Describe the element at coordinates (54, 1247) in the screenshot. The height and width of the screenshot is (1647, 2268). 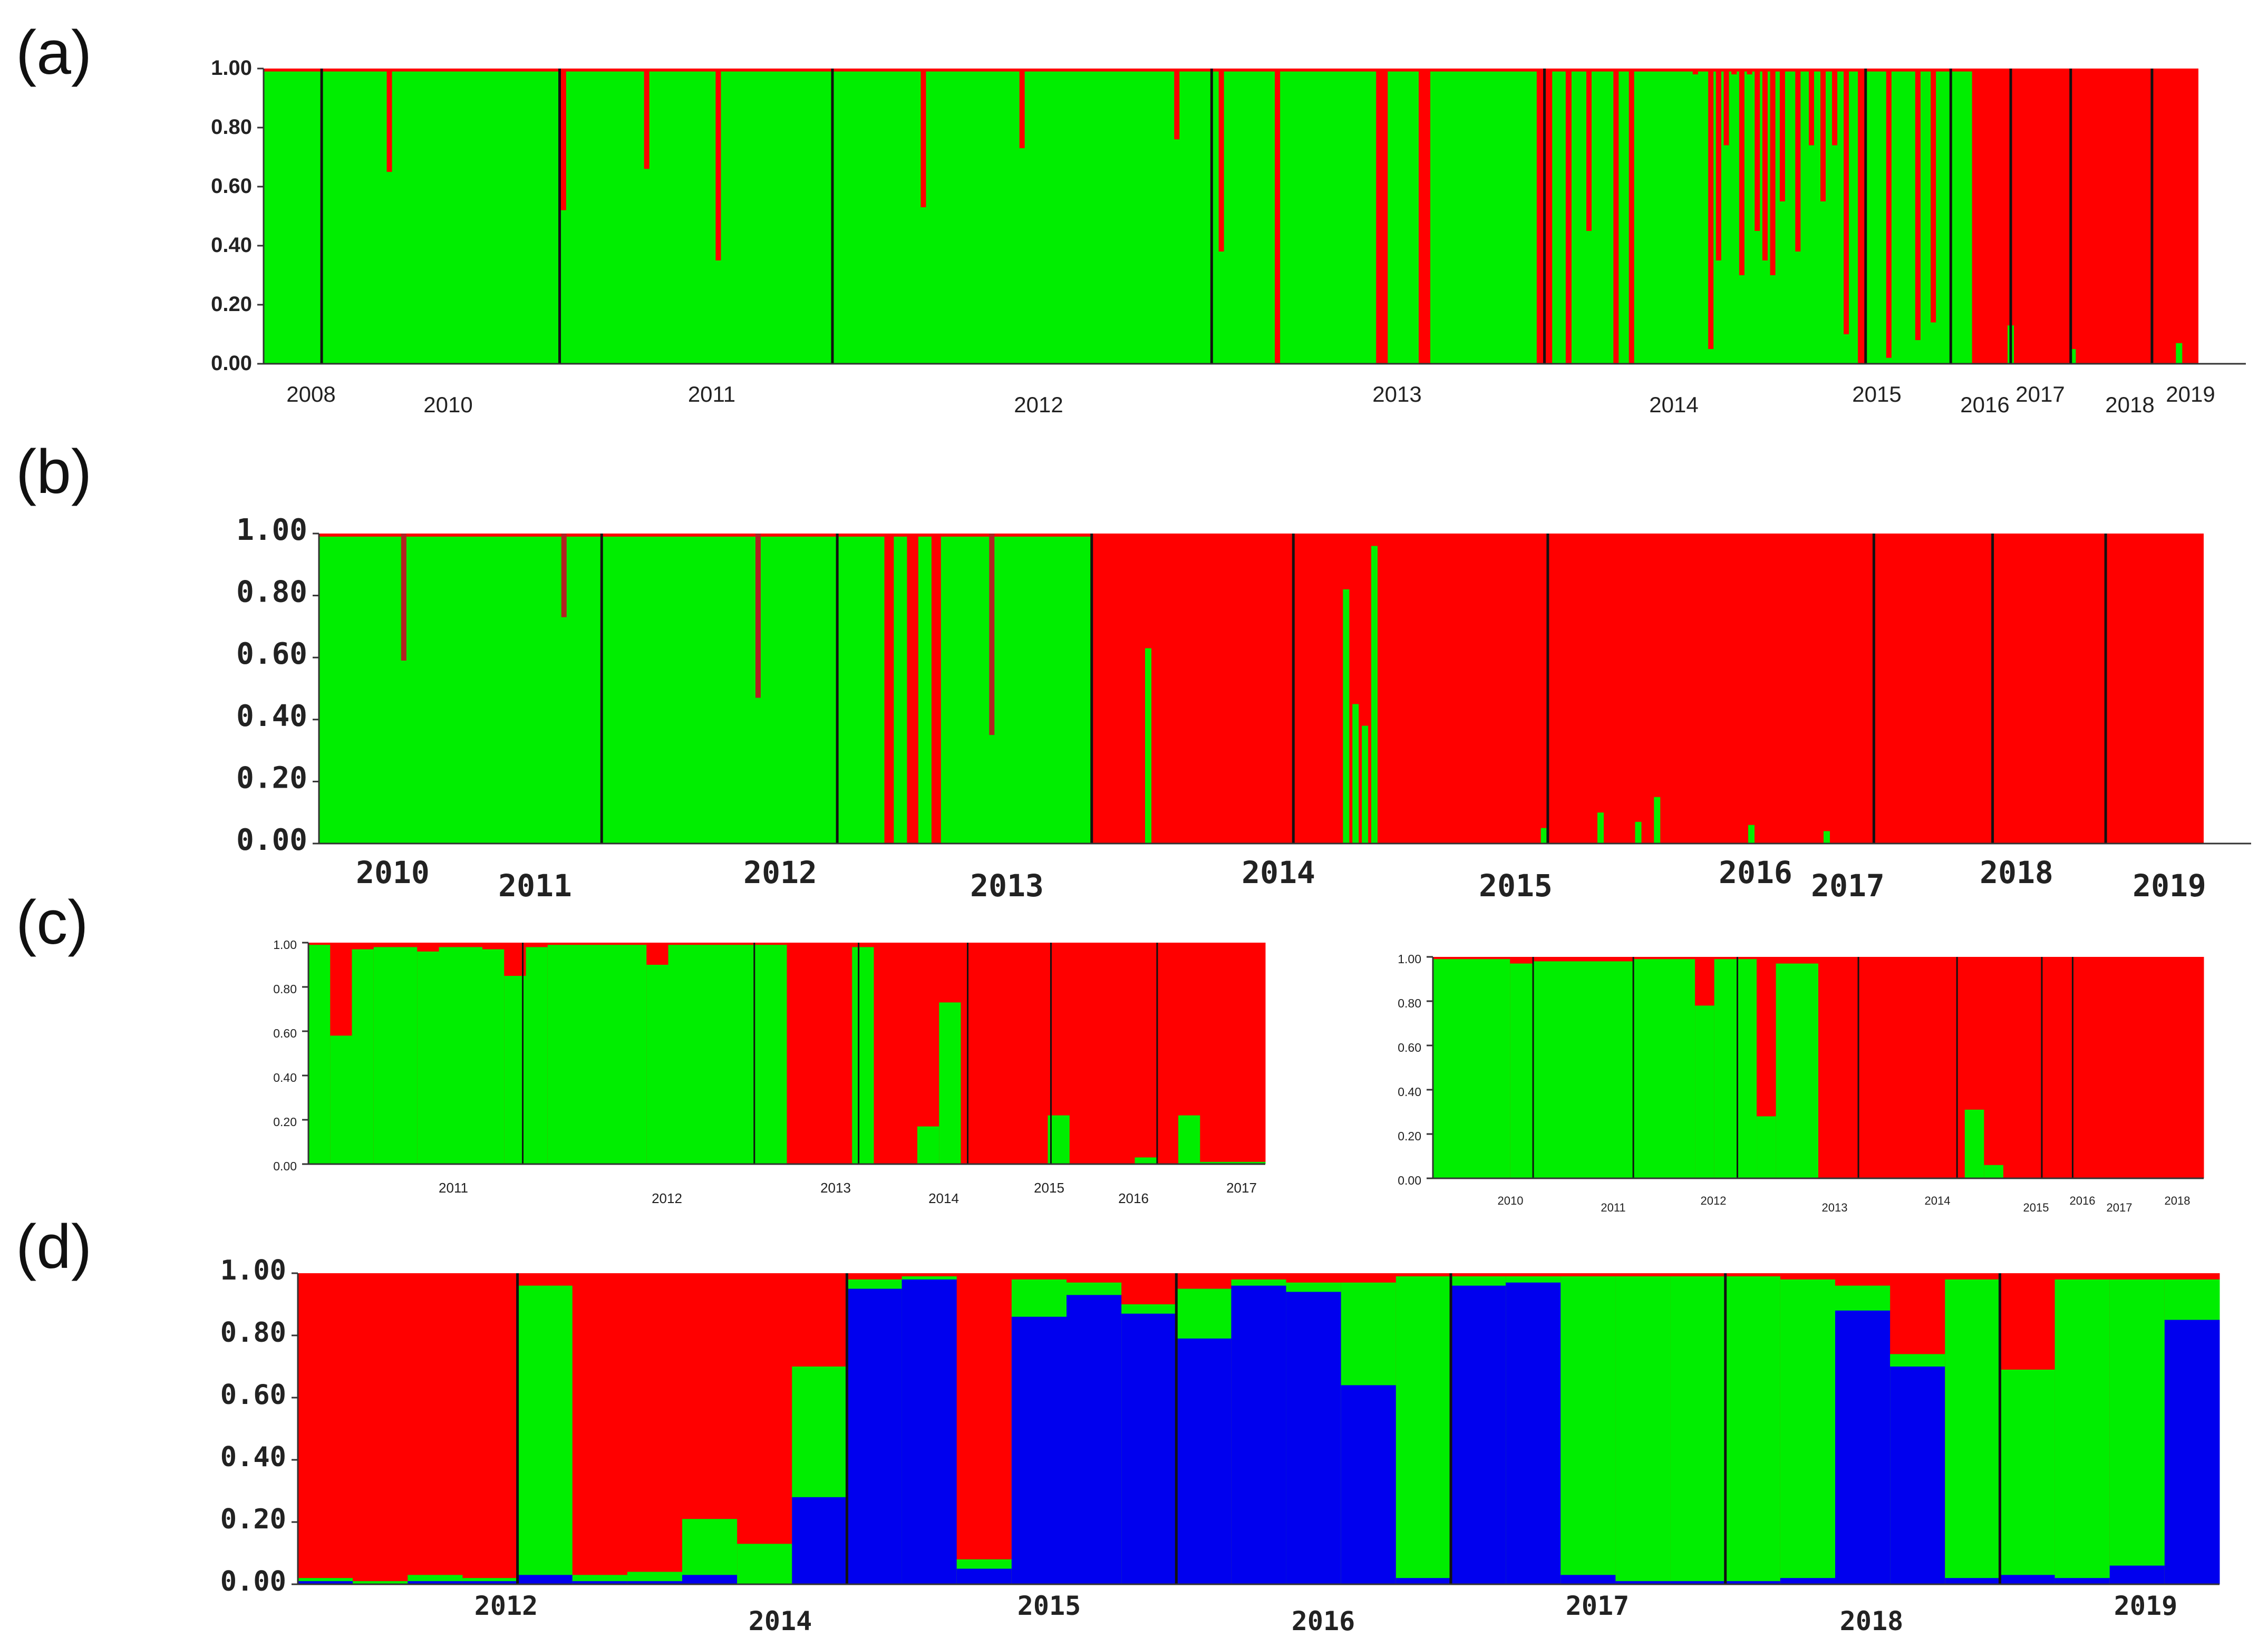
I see `panel-label-d: (d)` at that location.